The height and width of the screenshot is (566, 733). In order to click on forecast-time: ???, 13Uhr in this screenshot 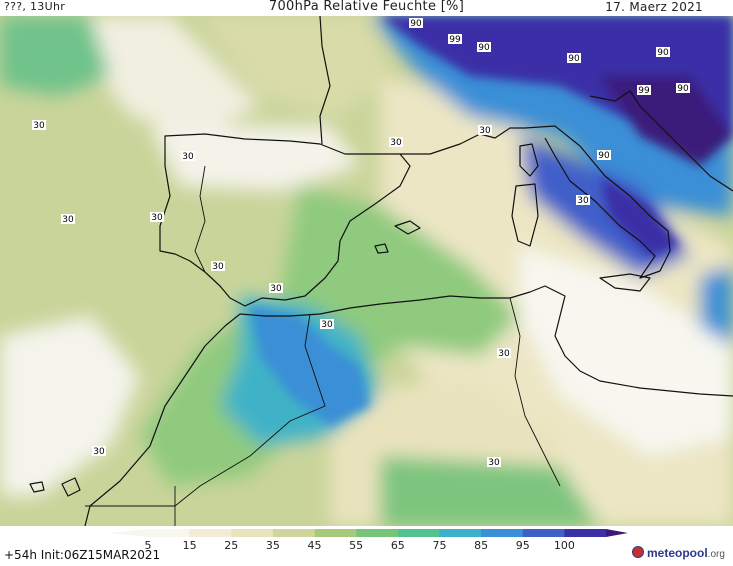, I will do `click(35, 6)`.